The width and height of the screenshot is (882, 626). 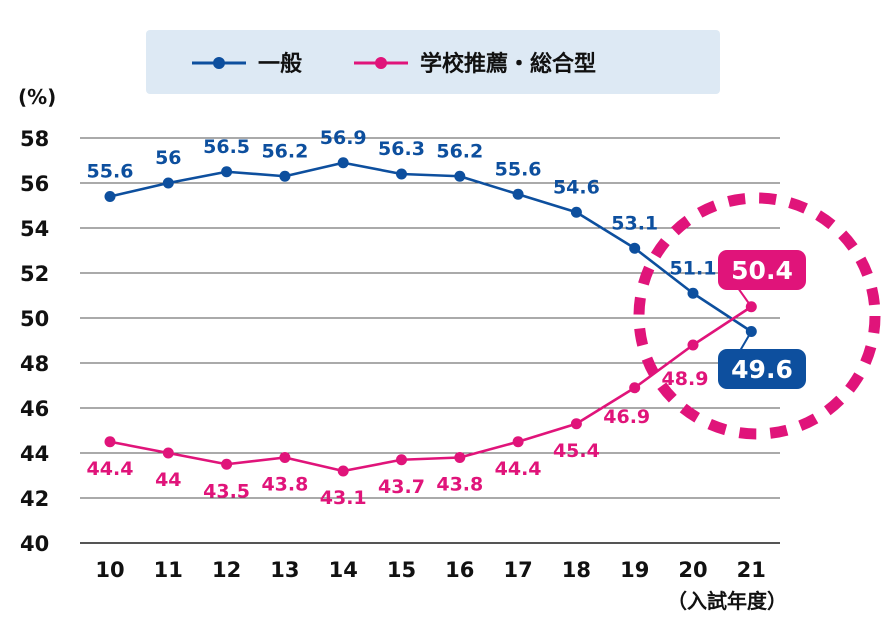 I want to click on legend-item-series-1: 学校推薦・総合型, so click(x=475, y=64).